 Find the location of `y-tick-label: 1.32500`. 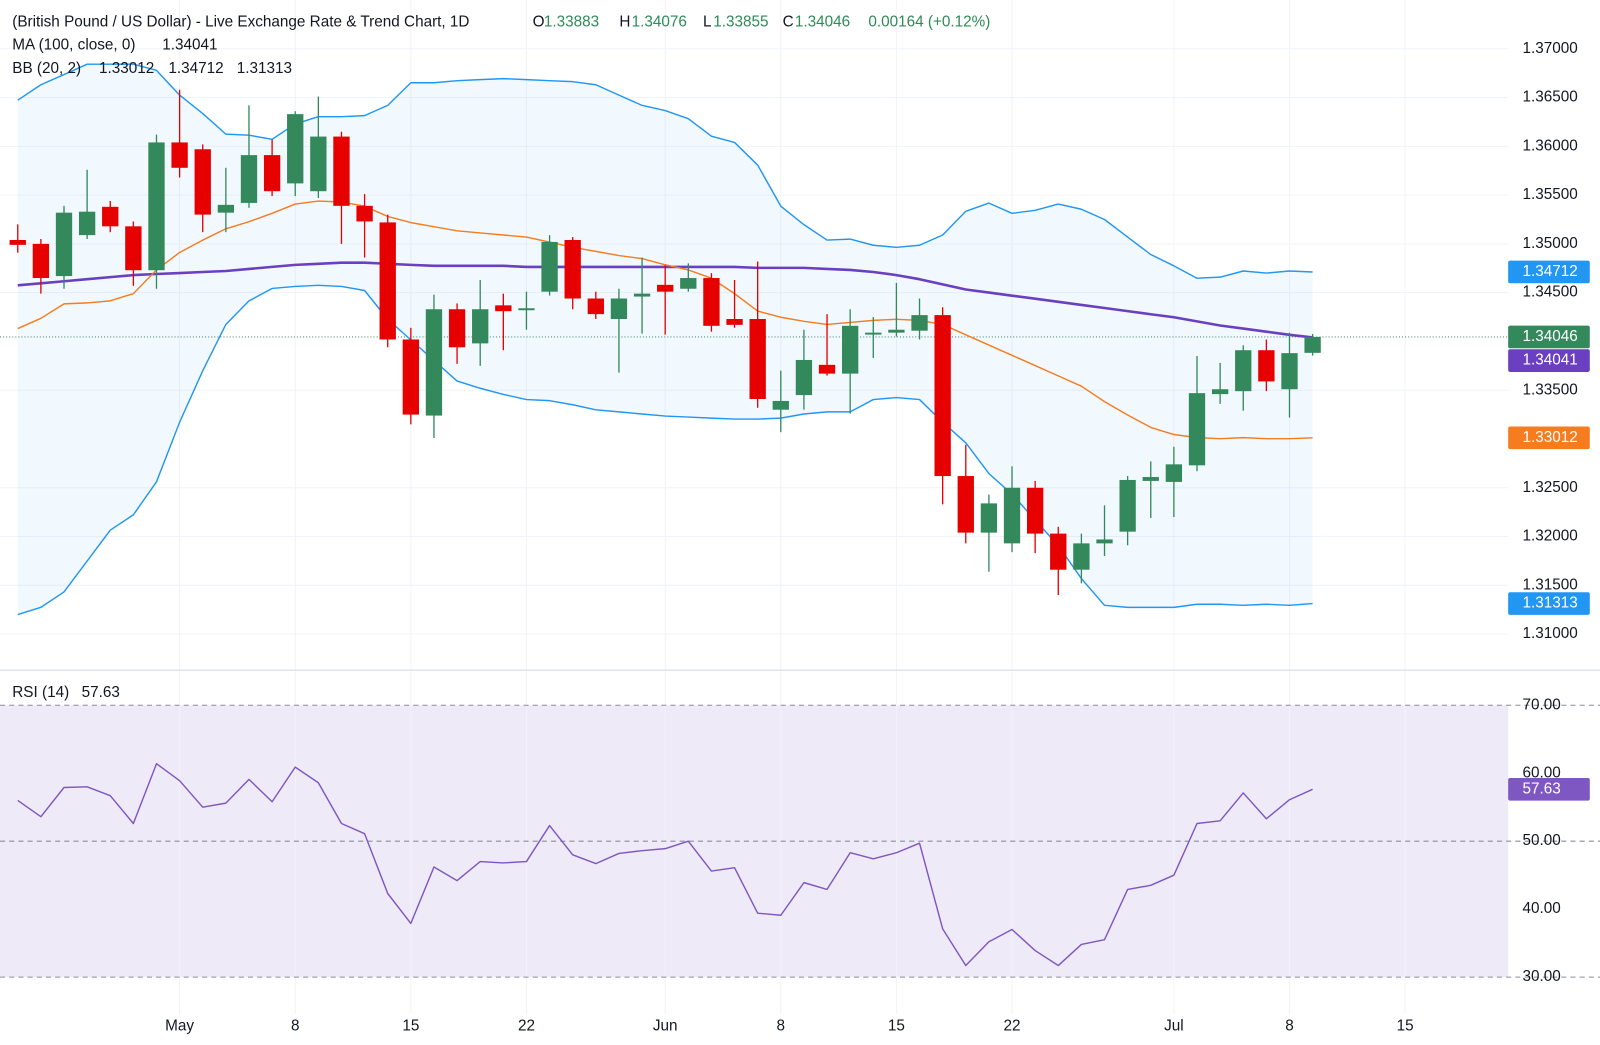

y-tick-label: 1.32500 is located at coordinates (1549, 487).